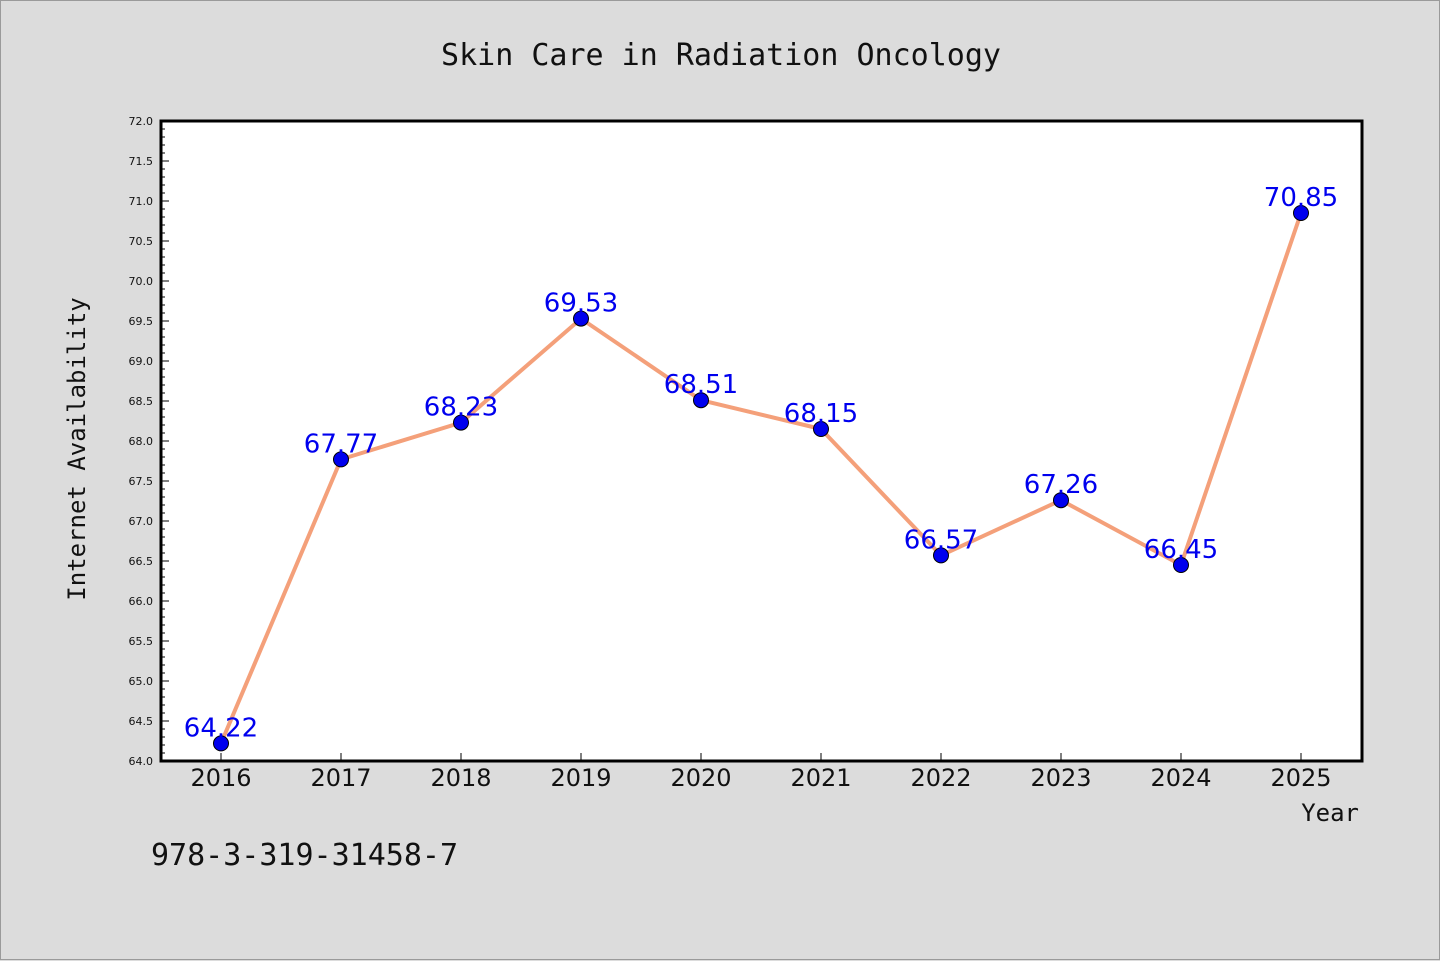 The image size is (1440, 961). I want to click on x-tick-label: 2019, so click(580, 778).